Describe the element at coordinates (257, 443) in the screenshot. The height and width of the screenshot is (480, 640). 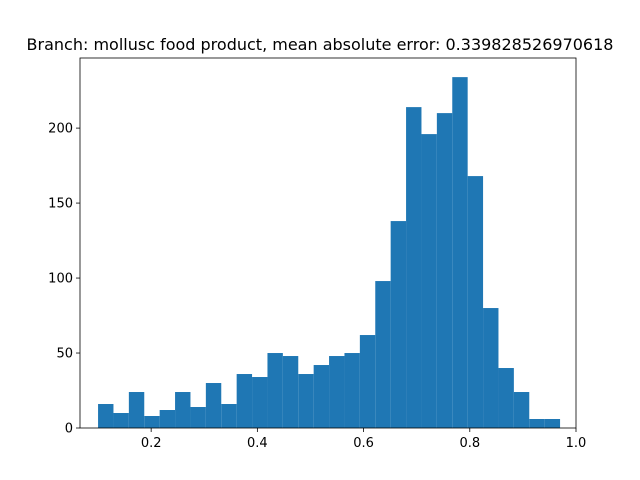
I see `x-tick-label: 0.4` at that location.